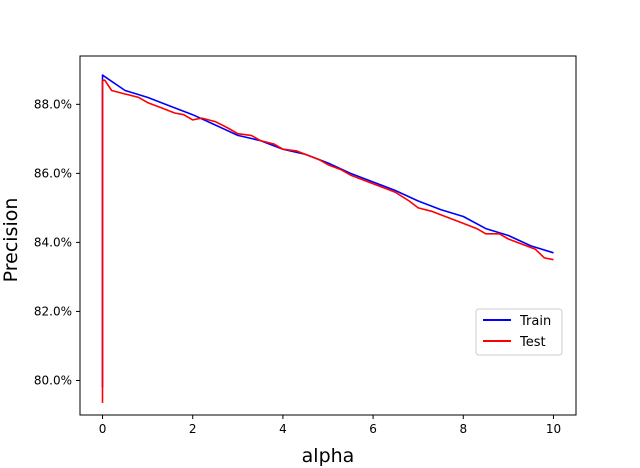 The height and width of the screenshot is (468, 640). Describe the element at coordinates (103, 429) in the screenshot. I see `x-tick-label: 0` at that location.